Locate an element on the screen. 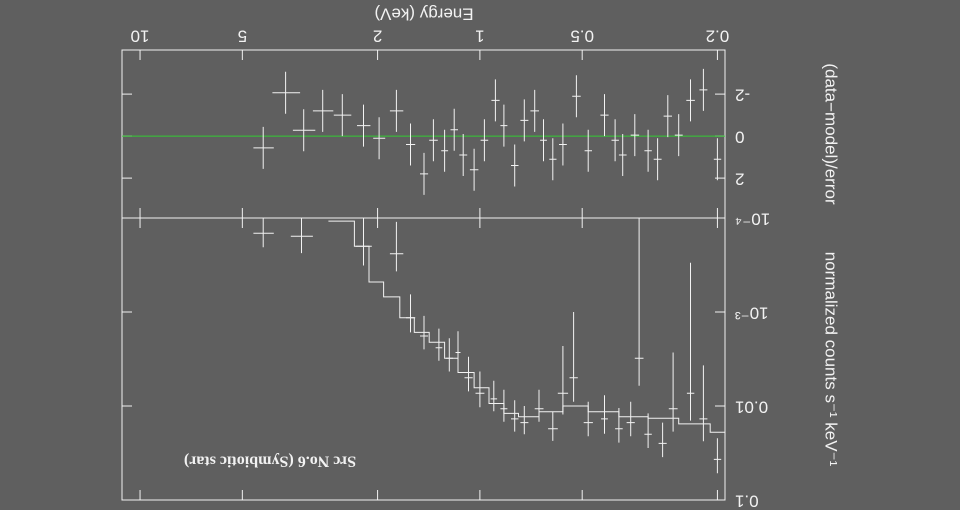 The width and height of the screenshot is (960, 510). y-axis-label: (data−model)/error is located at coordinates (831, 134).